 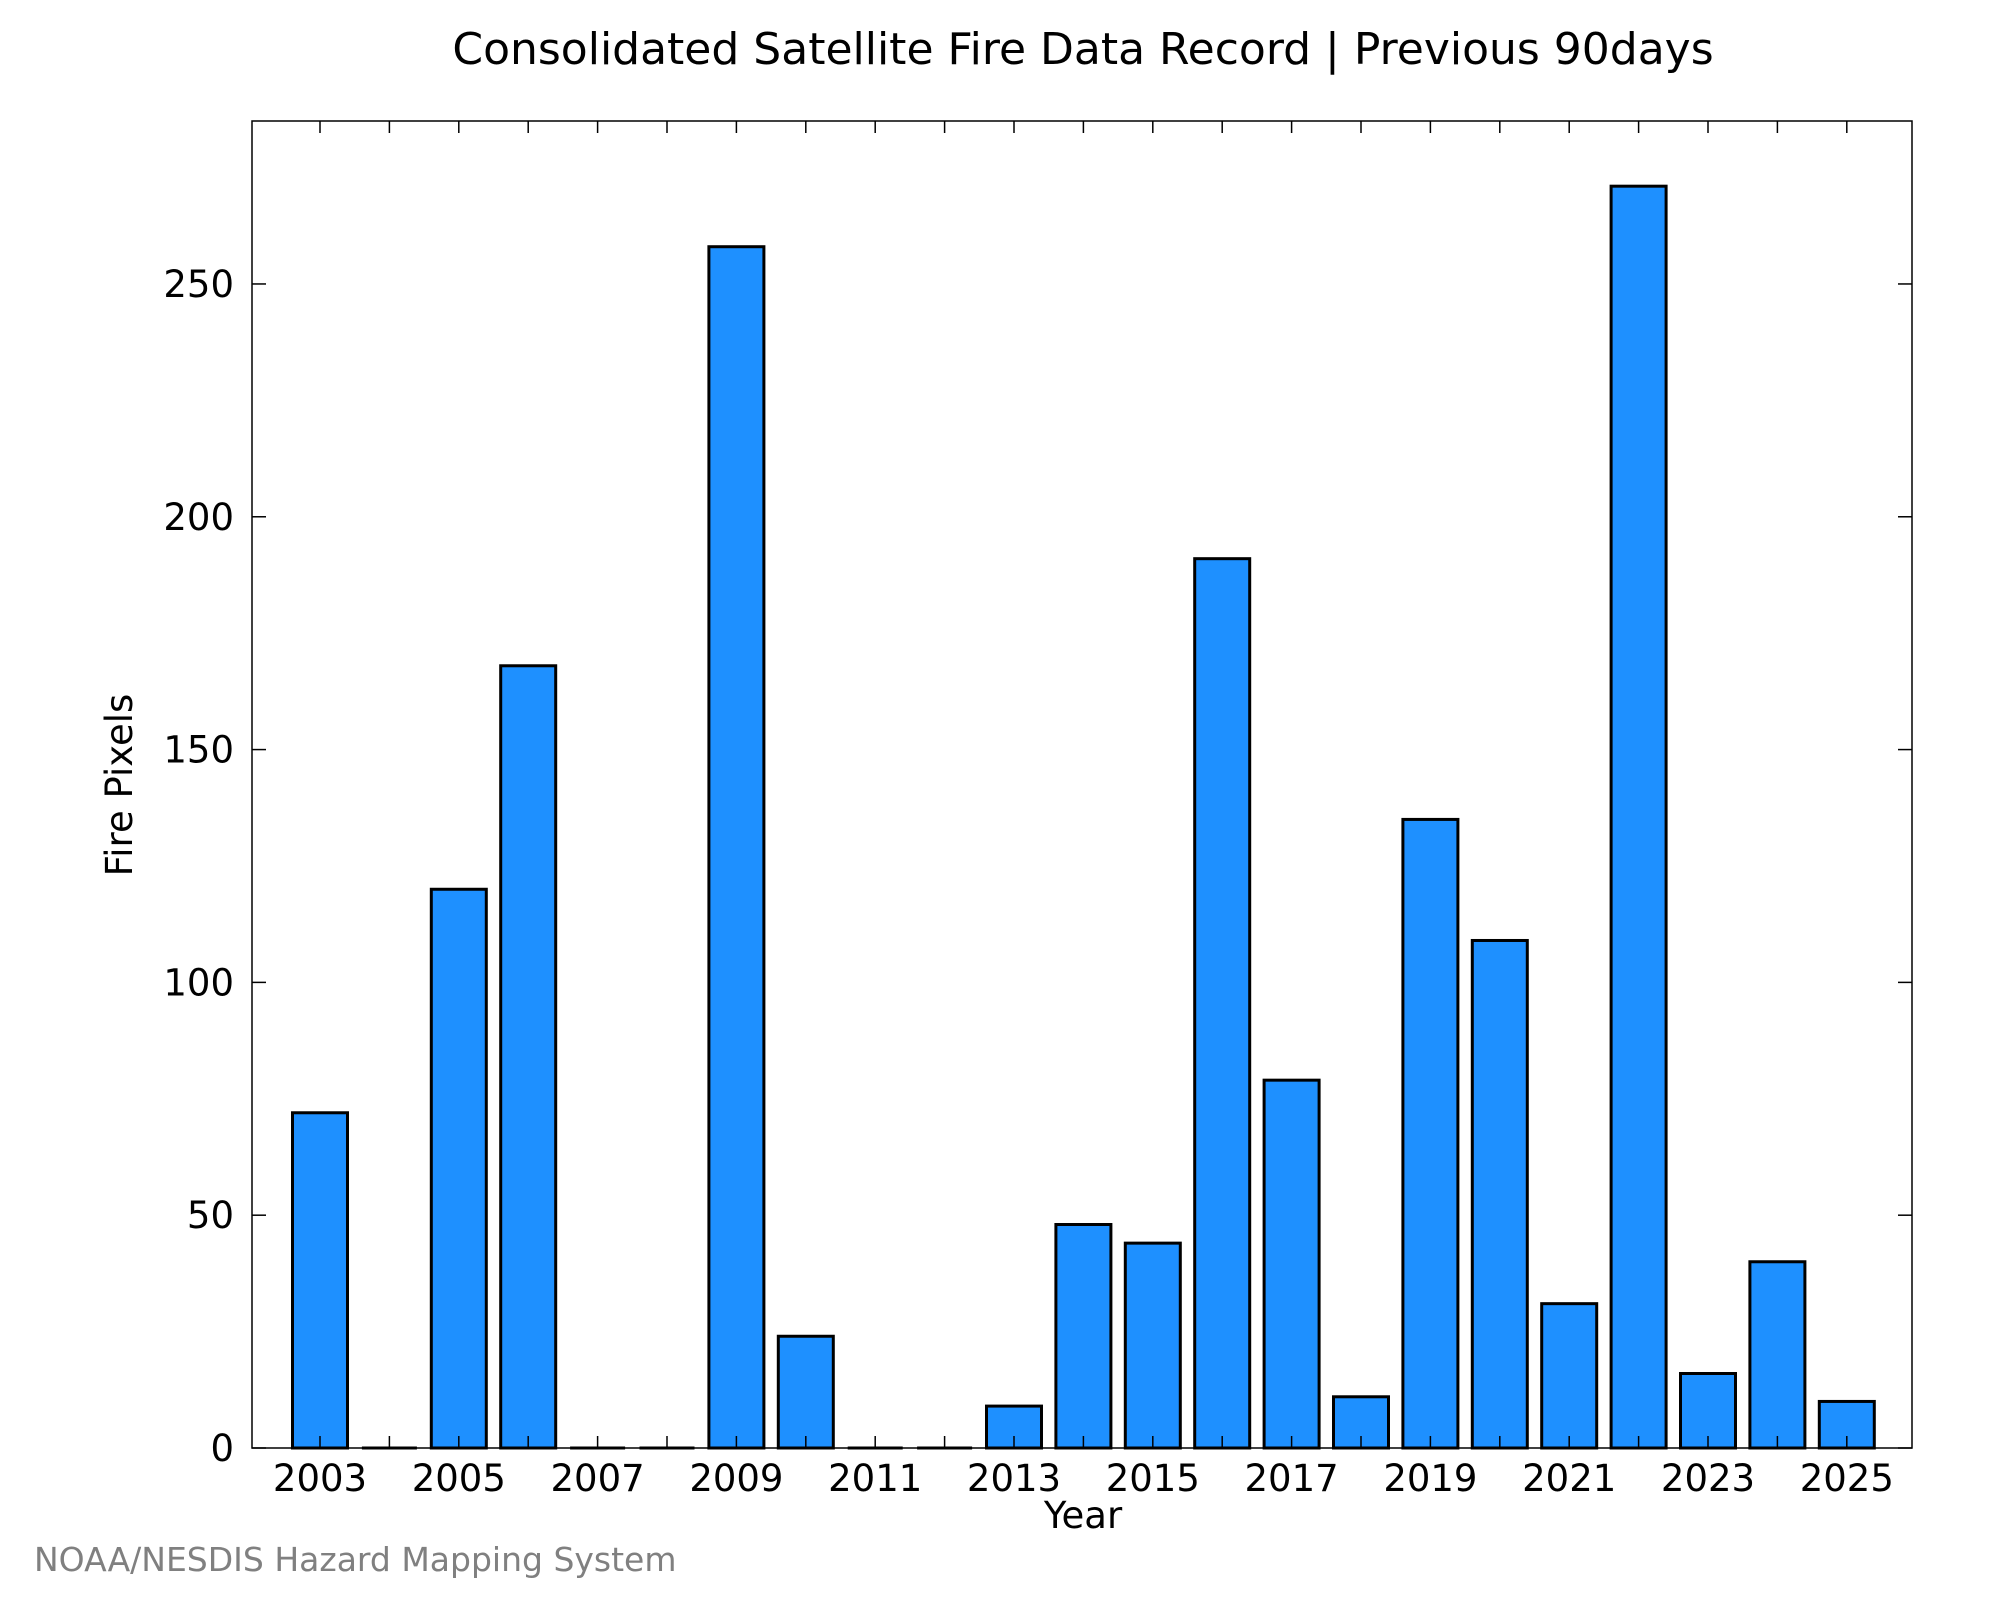 I want to click on x-tick-label-2005: 2005, so click(x=459, y=1478).